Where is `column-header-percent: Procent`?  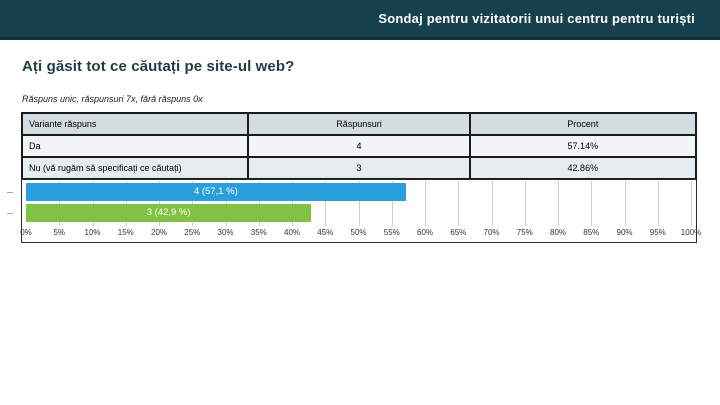 column-header-percent: Procent is located at coordinates (583, 124).